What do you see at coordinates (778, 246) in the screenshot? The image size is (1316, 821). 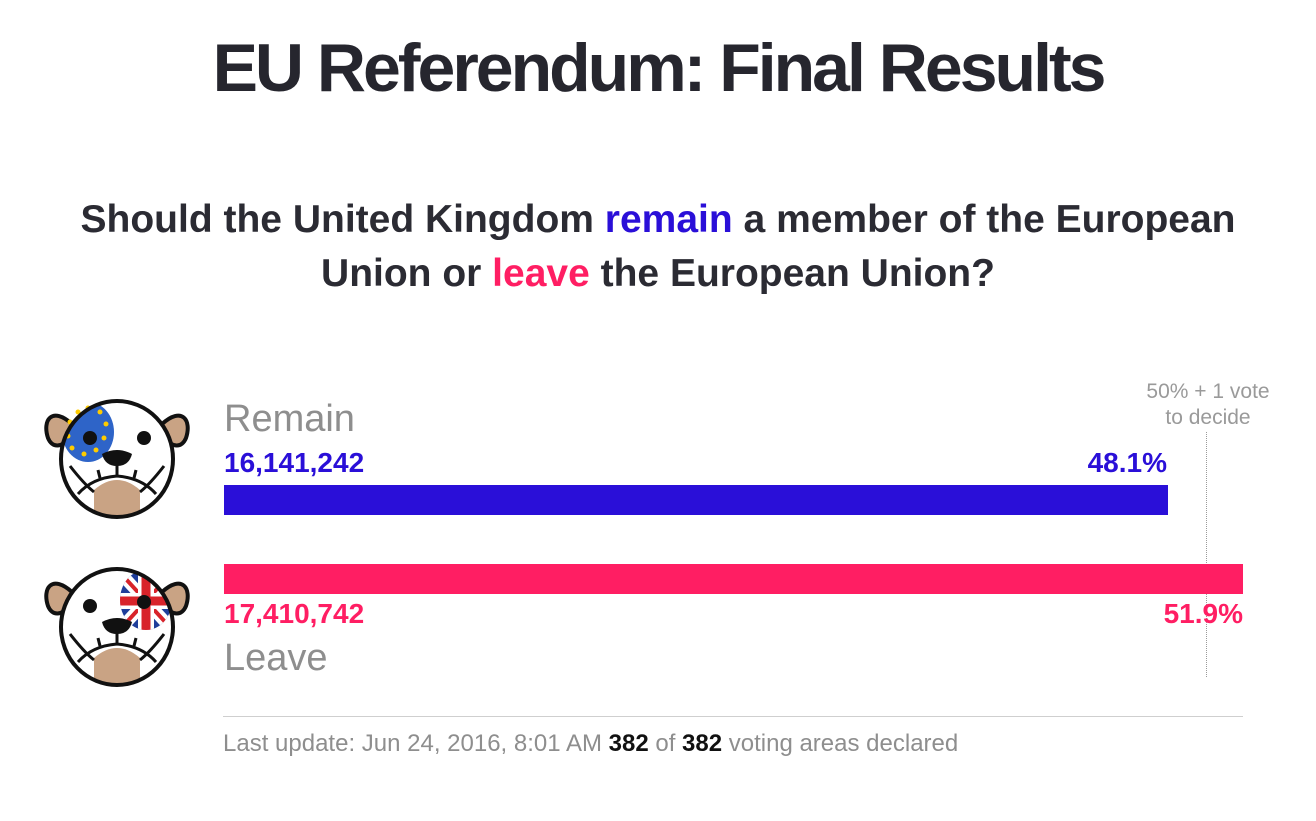 I see `question-part-2: a member of the European Union or` at bounding box center [778, 246].